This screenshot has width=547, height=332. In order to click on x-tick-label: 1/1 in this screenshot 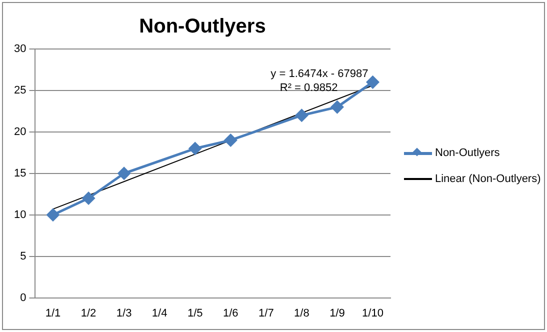, I will do `click(53, 313)`.